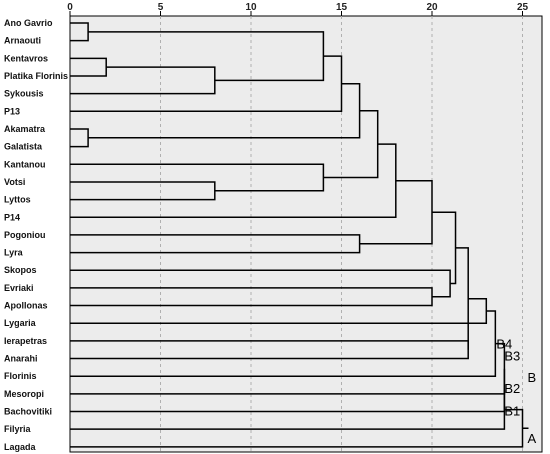  Describe the element at coordinates (23, 147) in the screenshot. I see `leaf-label: Galatista` at that location.